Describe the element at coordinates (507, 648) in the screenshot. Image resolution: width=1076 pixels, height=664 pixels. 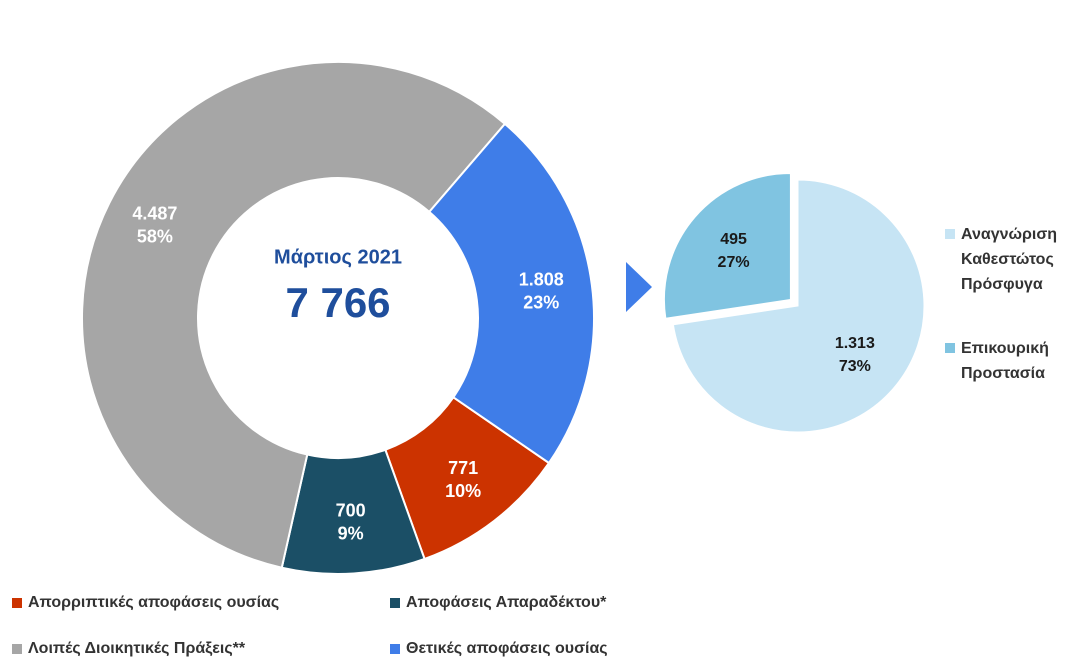
I see `legend-label: Θετικές αποφάσεις ουσίας` at that location.